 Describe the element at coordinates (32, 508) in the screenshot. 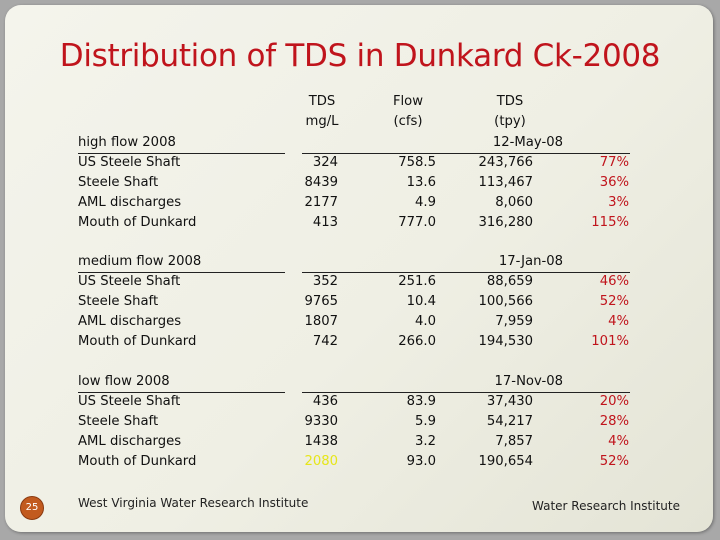

I see `slide-number-badge: 25` at that location.